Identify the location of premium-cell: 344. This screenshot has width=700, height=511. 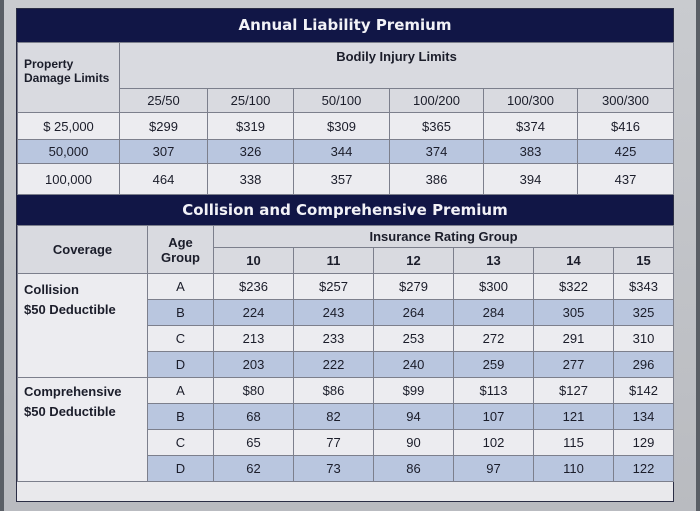
(341, 151).